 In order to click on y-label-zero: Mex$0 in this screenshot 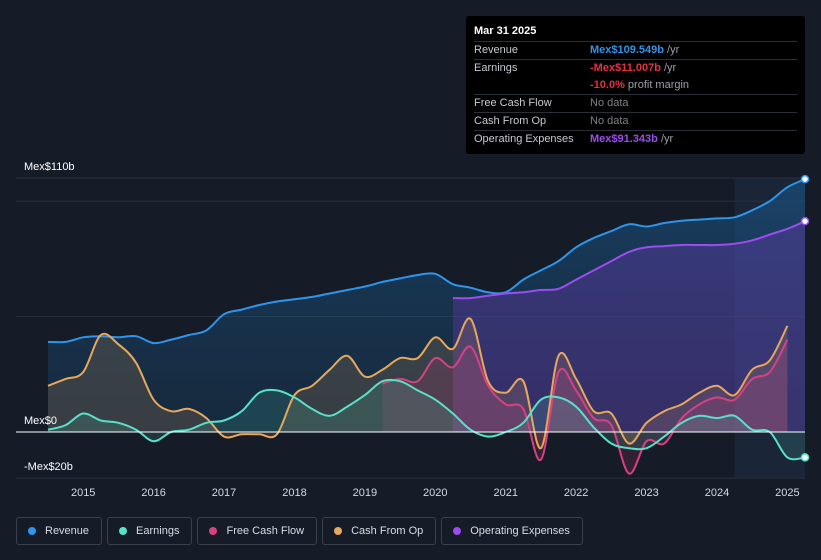, I will do `click(40, 421)`.